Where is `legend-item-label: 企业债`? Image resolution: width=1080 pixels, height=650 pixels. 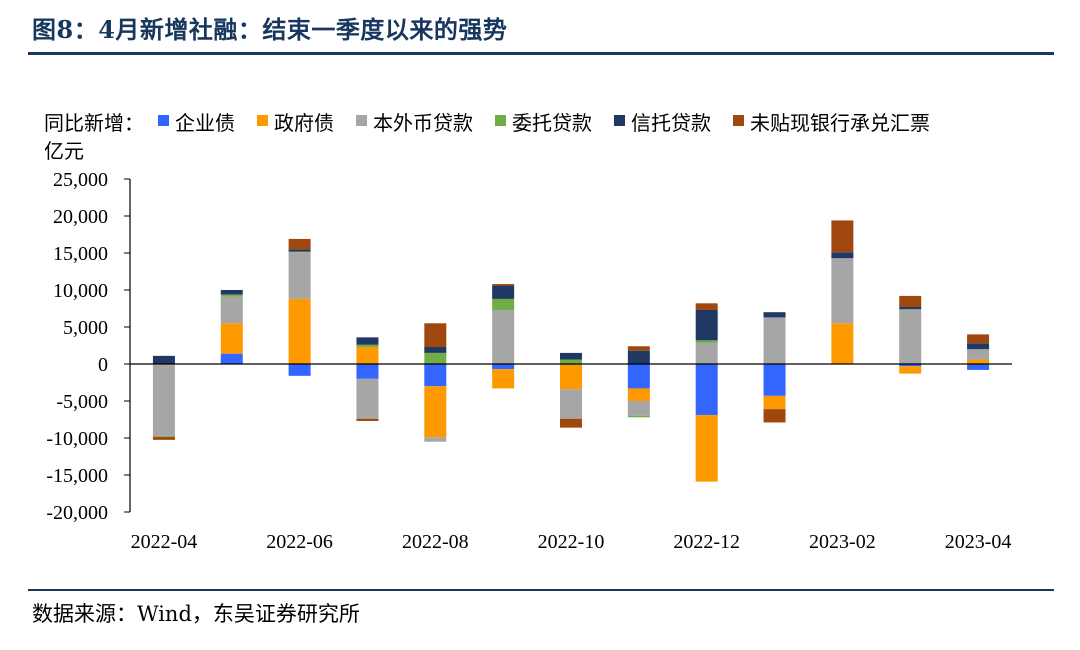 legend-item-label: 企业债 is located at coordinates (205, 123).